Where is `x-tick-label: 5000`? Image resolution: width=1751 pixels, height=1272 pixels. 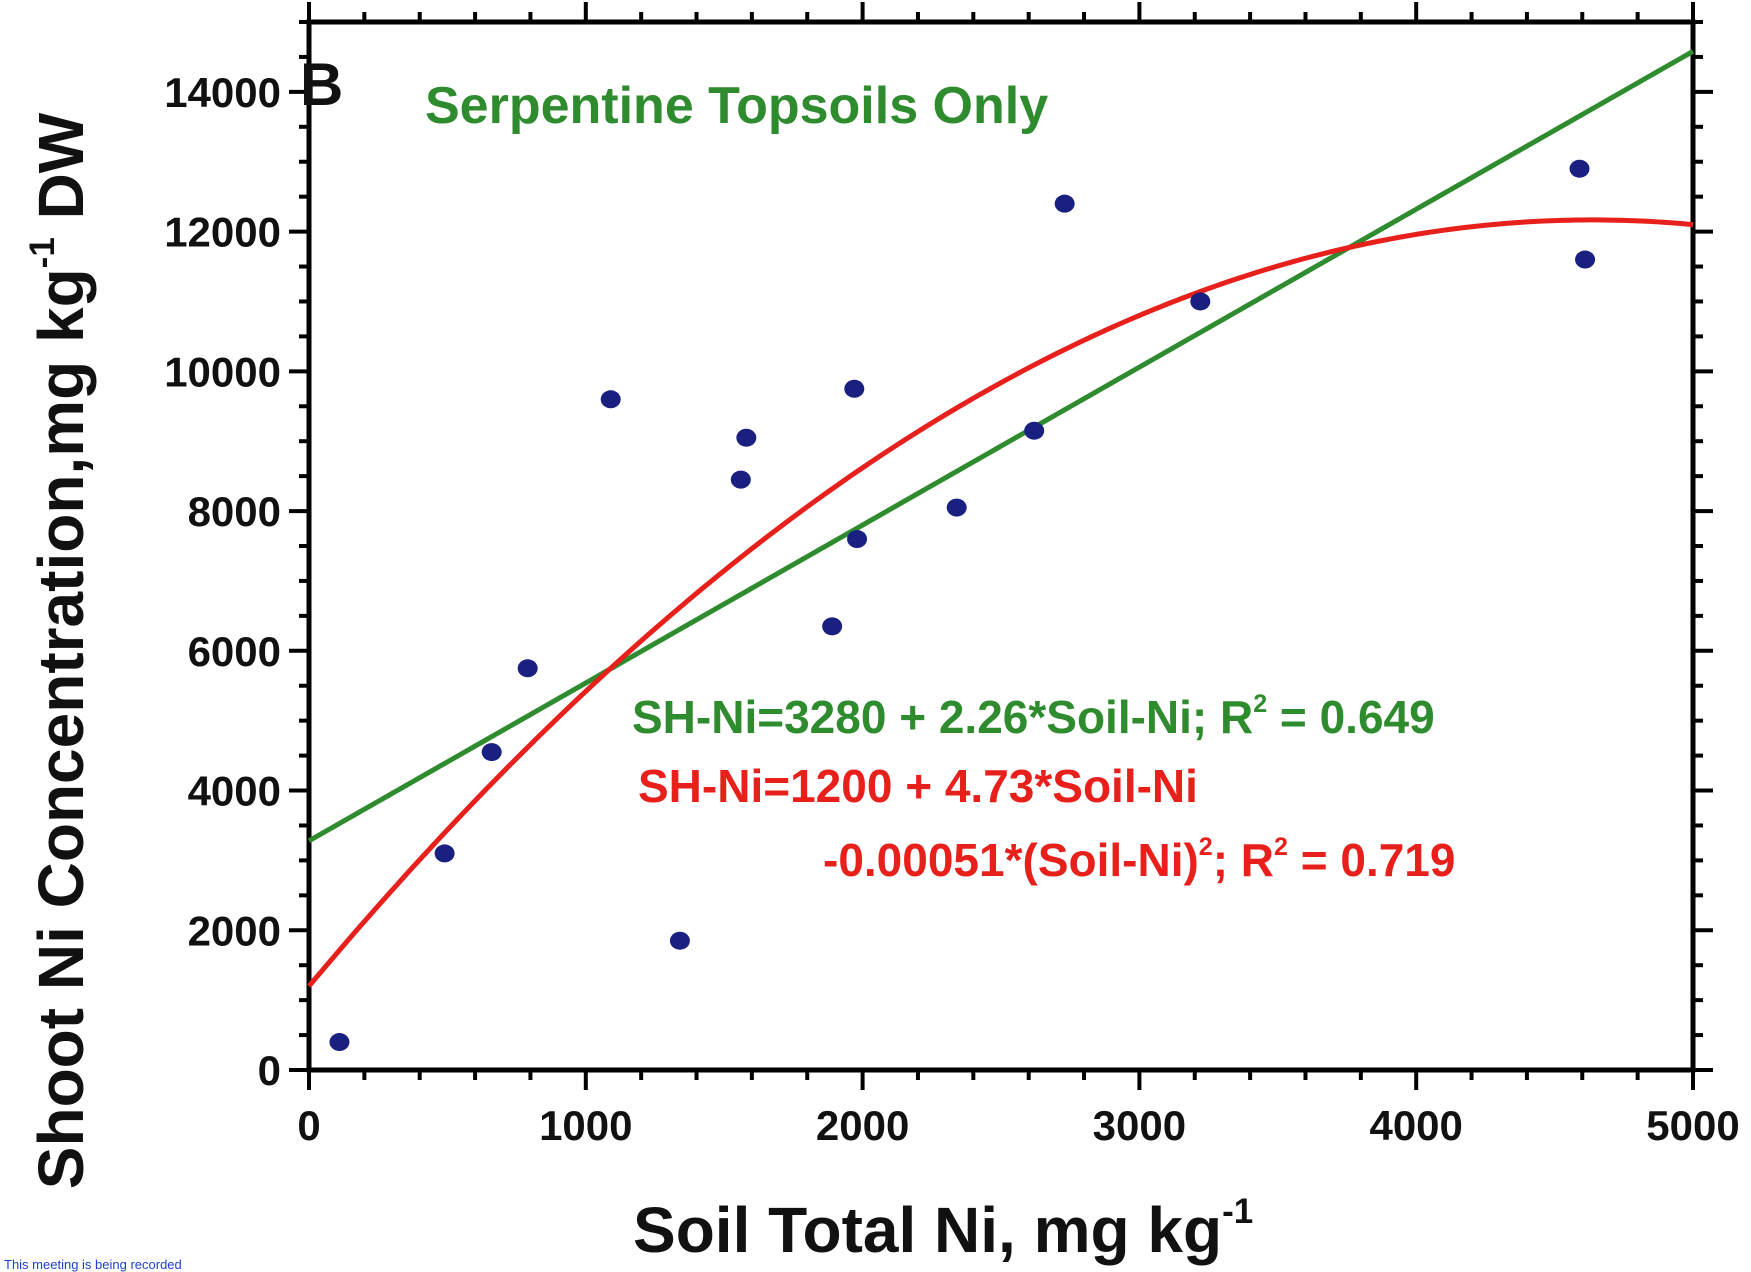
x-tick-label: 5000 is located at coordinates (1692, 1125).